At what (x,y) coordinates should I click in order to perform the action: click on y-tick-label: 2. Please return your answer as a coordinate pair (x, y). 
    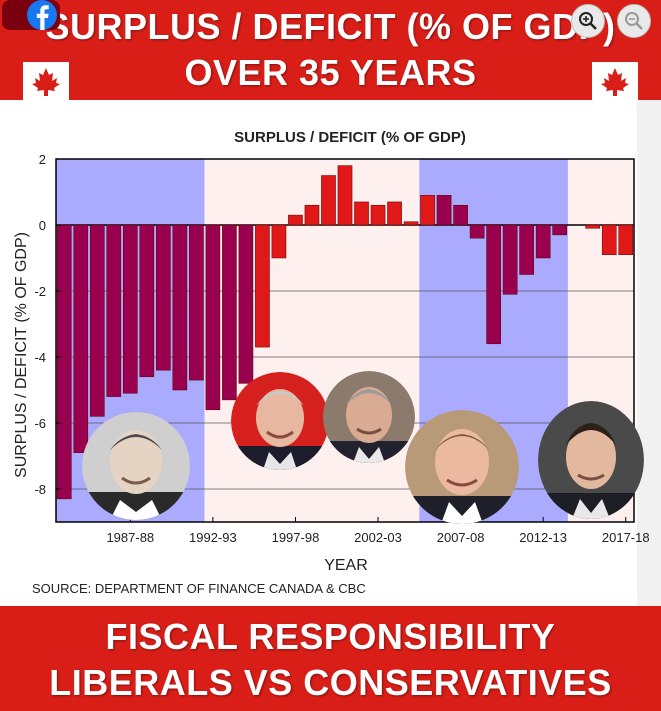
    Looking at the image, I should click on (42, 159).